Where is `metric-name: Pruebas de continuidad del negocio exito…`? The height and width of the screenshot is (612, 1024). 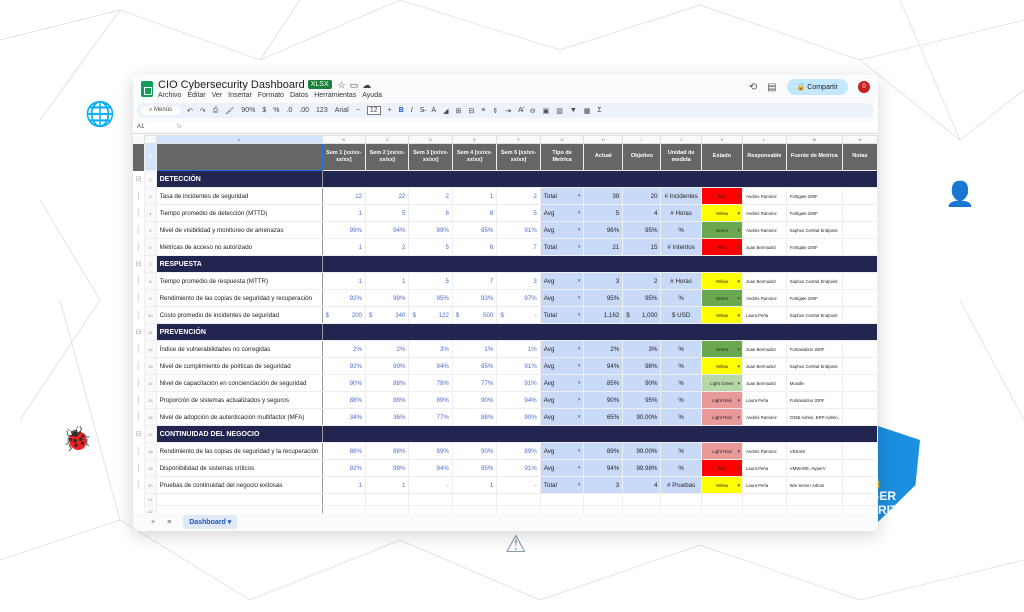
metric-name: Pruebas de continuidad del negocio exito… is located at coordinates (239, 485).